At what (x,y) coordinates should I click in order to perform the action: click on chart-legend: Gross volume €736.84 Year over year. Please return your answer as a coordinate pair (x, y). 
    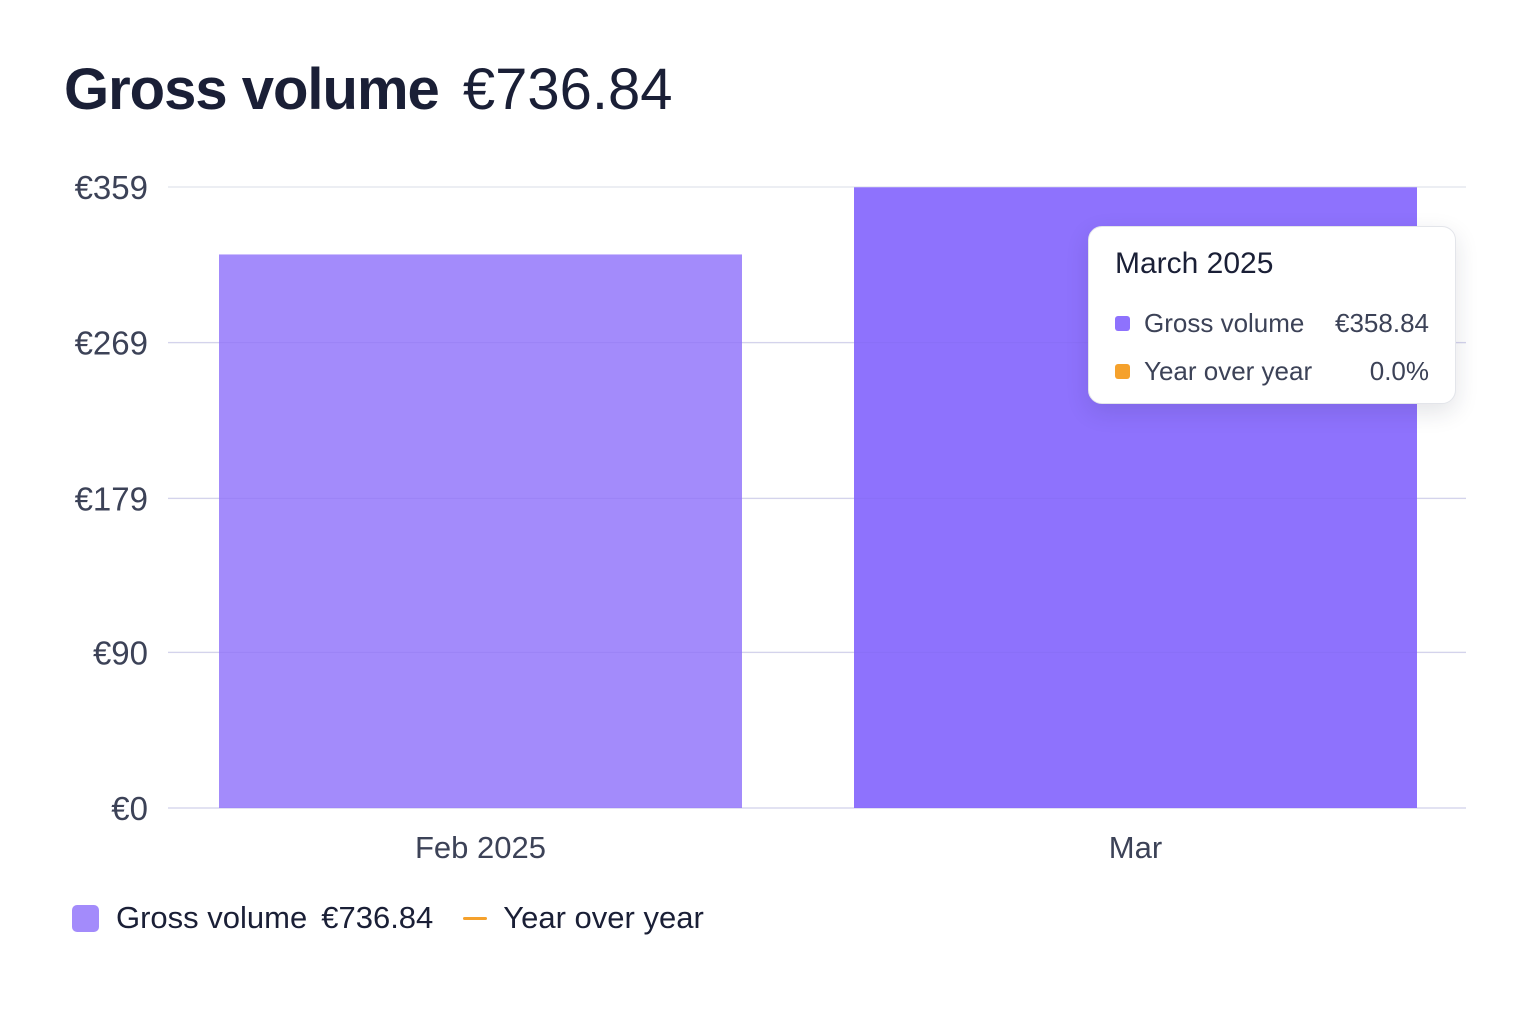
    Looking at the image, I should click on (395, 918).